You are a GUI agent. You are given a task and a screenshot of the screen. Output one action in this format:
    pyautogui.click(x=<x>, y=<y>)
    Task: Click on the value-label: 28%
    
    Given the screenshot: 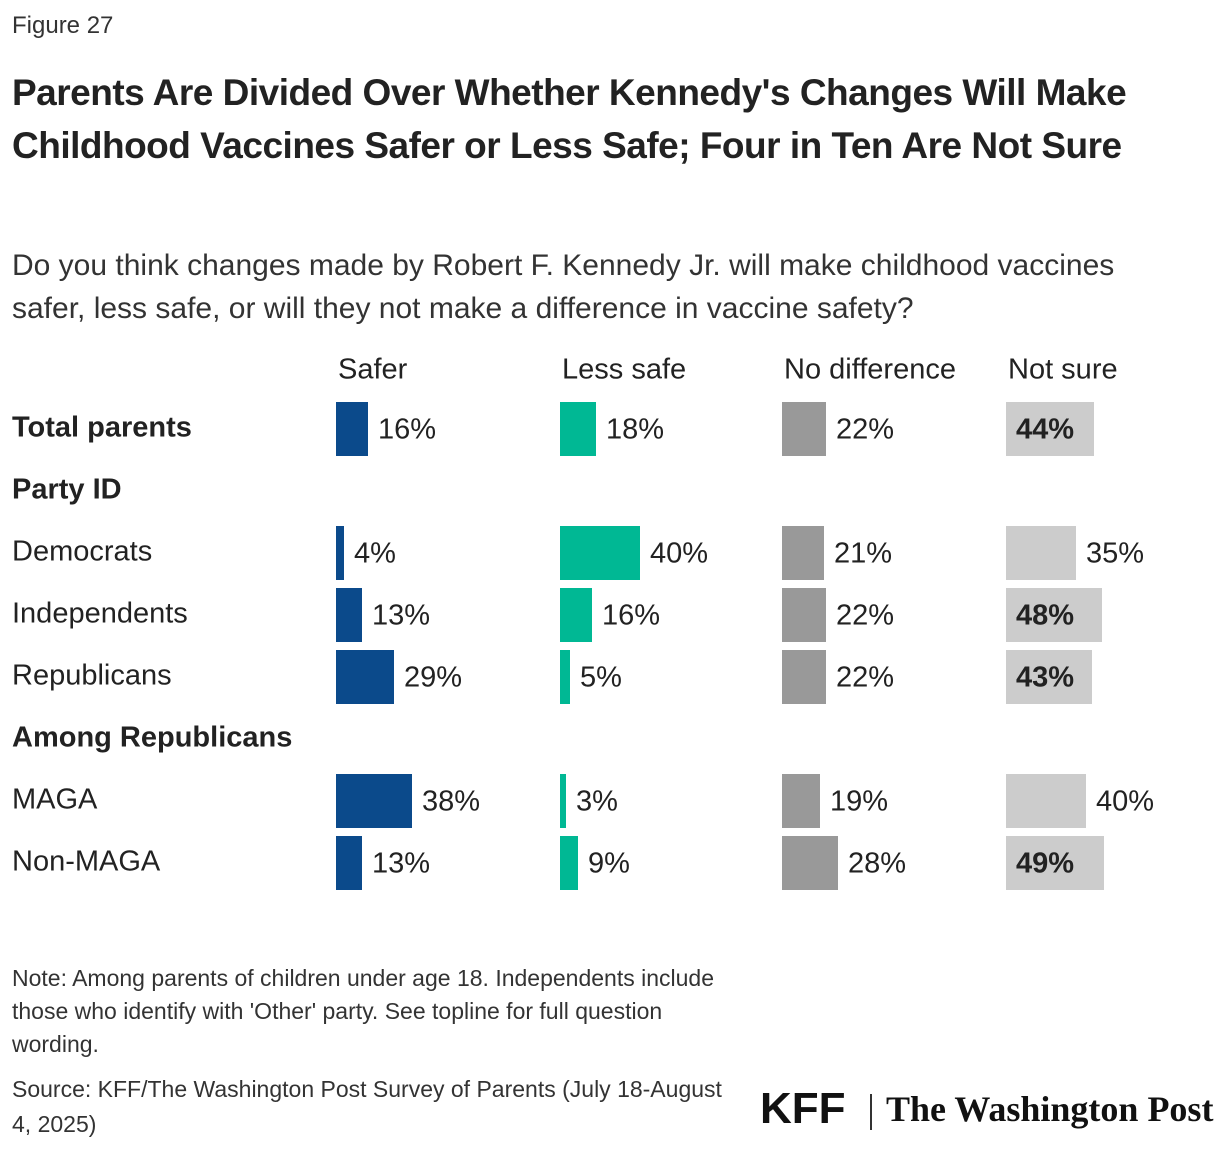 What is the action you would take?
    pyautogui.click(x=877, y=864)
    